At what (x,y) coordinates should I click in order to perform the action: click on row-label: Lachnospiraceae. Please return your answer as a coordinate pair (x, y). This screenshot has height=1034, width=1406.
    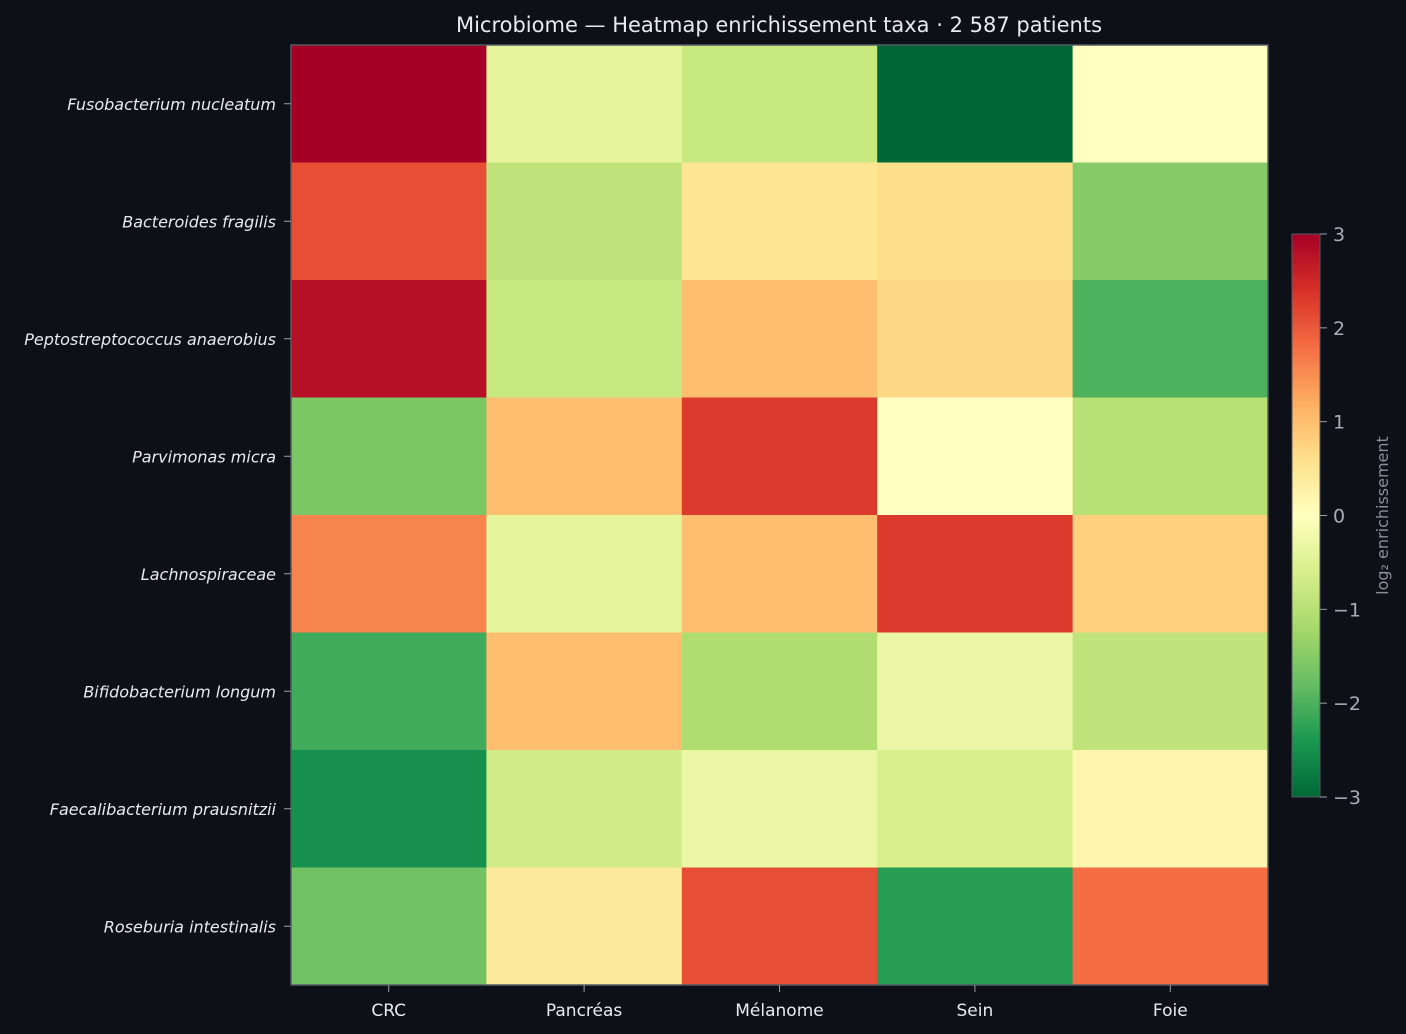
    Looking at the image, I should click on (208, 574).